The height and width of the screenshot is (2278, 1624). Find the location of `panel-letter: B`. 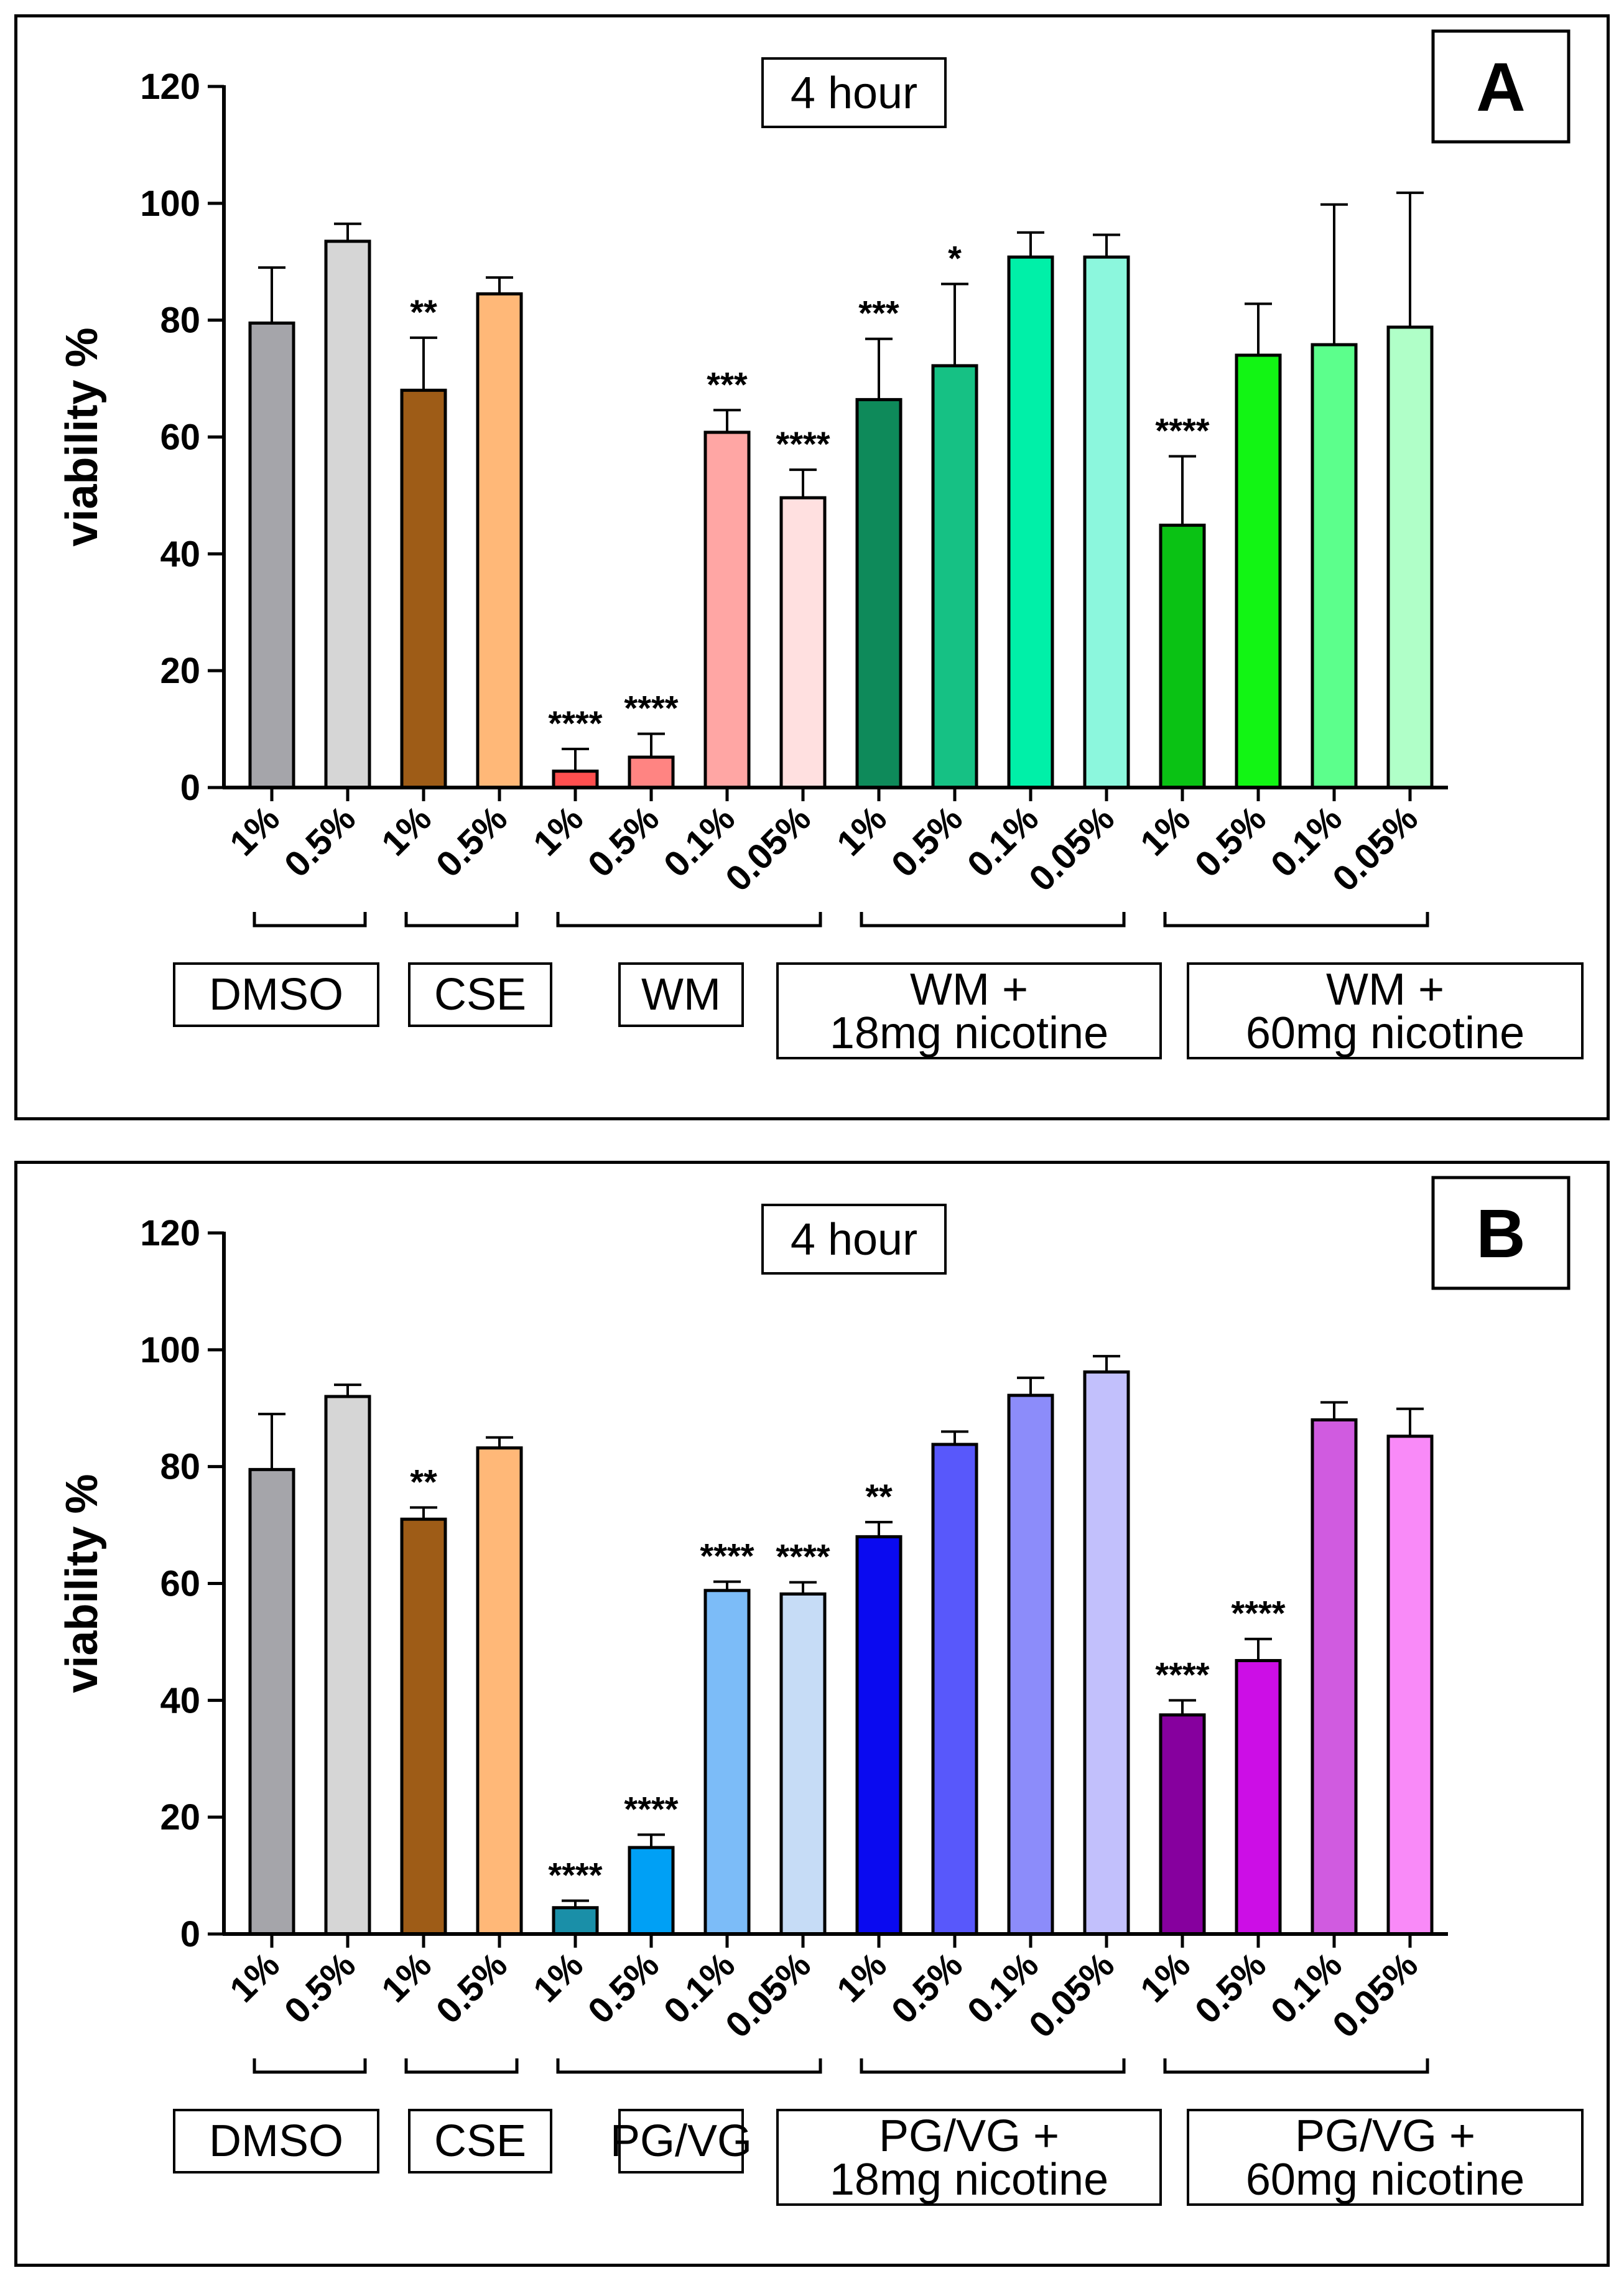

panel-letter: B is located at coordinates (1501, 1234).